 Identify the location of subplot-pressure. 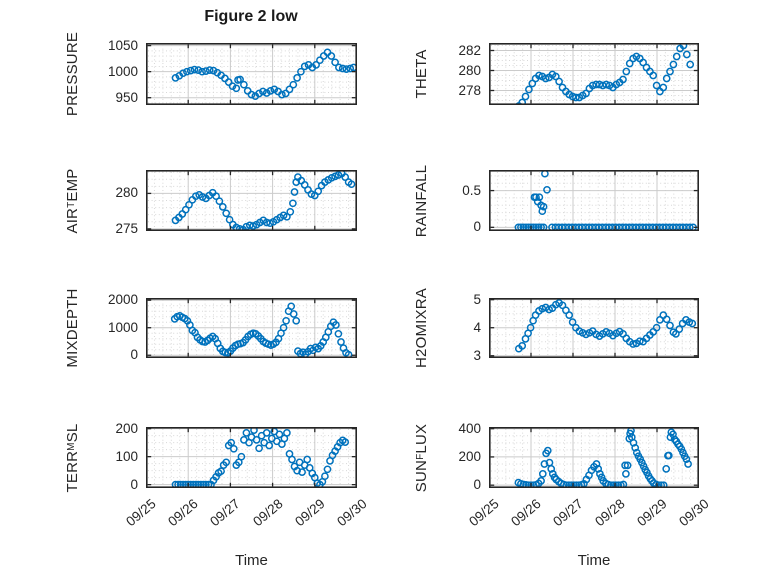
(251, 74).